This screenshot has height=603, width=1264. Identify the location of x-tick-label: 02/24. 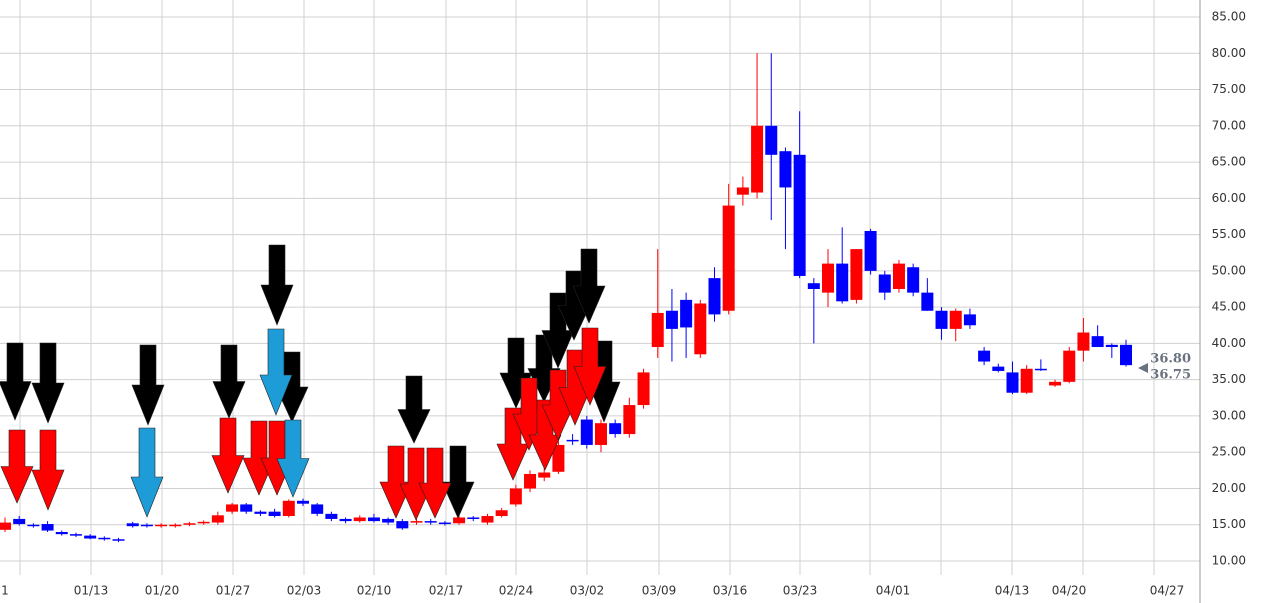
(516, 591).